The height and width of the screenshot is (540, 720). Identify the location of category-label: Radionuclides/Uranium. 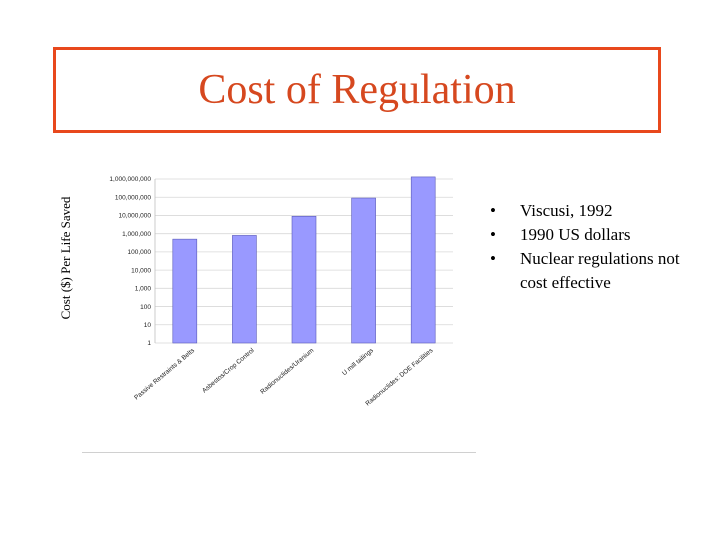
(287, 371).